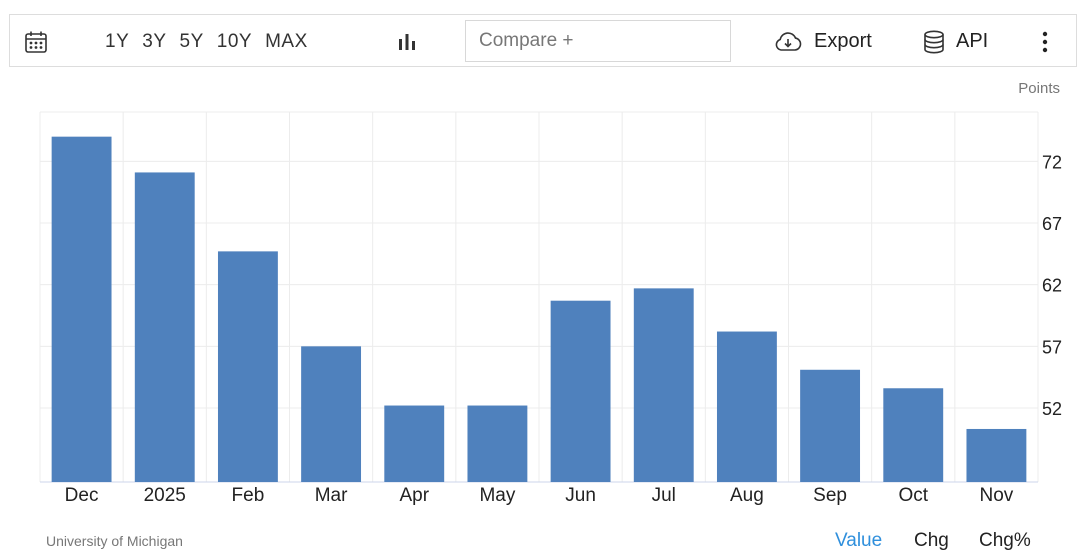 This screenshot has width=1089, height=559. I want to click on y-axis-unit-label: Points, so click(1039, 88).